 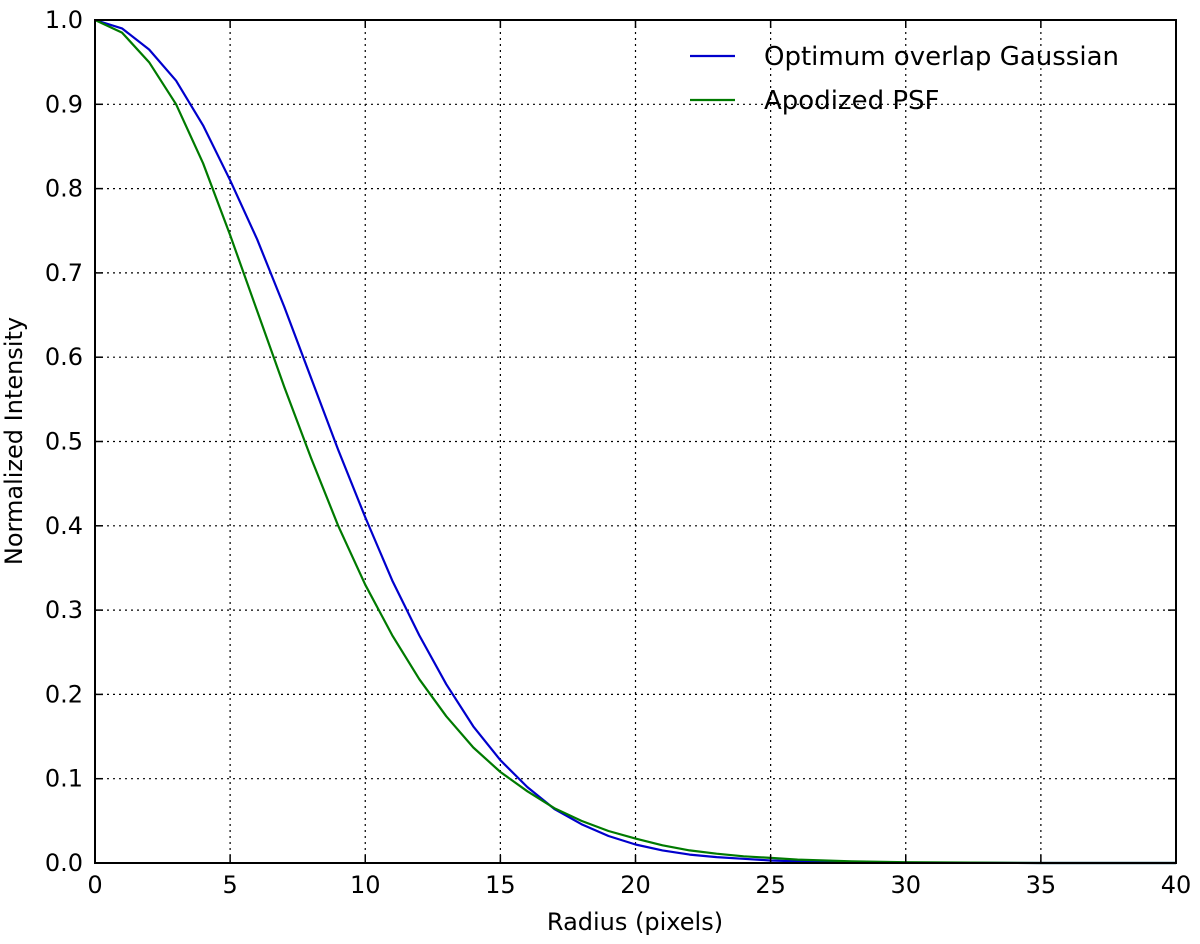 I want to click on y-tick-label: 0.3, so click(x=64, y=610).